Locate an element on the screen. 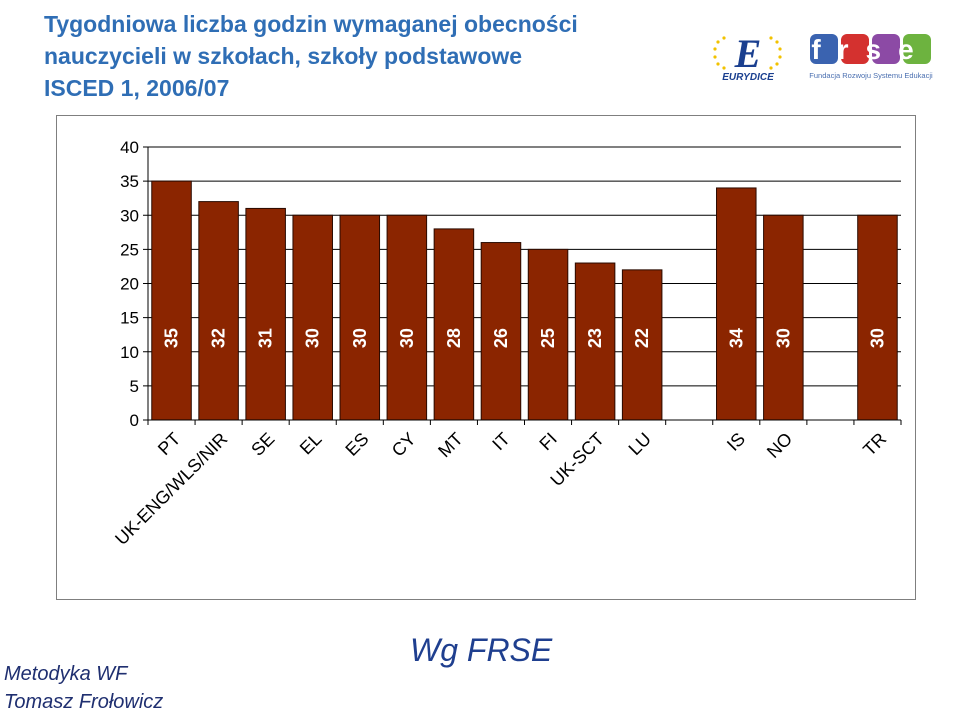  x-tick-label: MT is located at coordinates (450, 445).